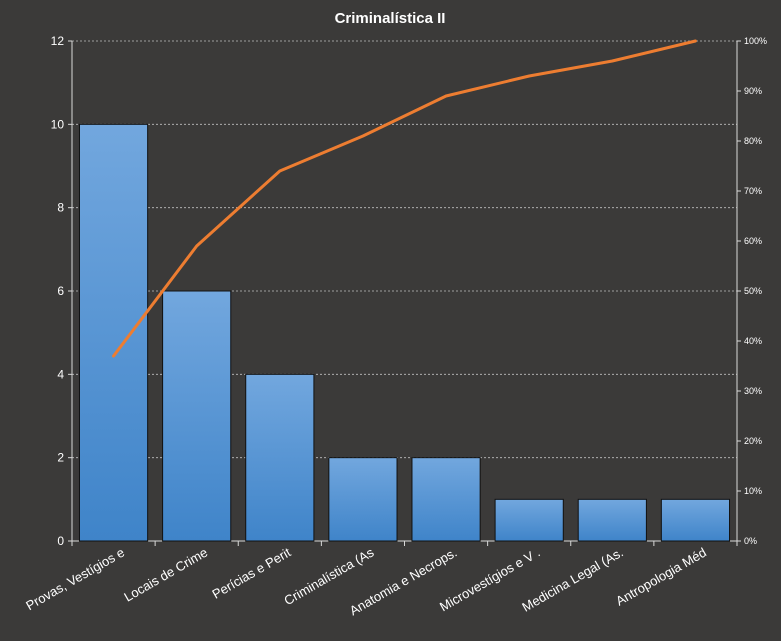  I want to click on y-tick-label: 0, so click(60, 541).